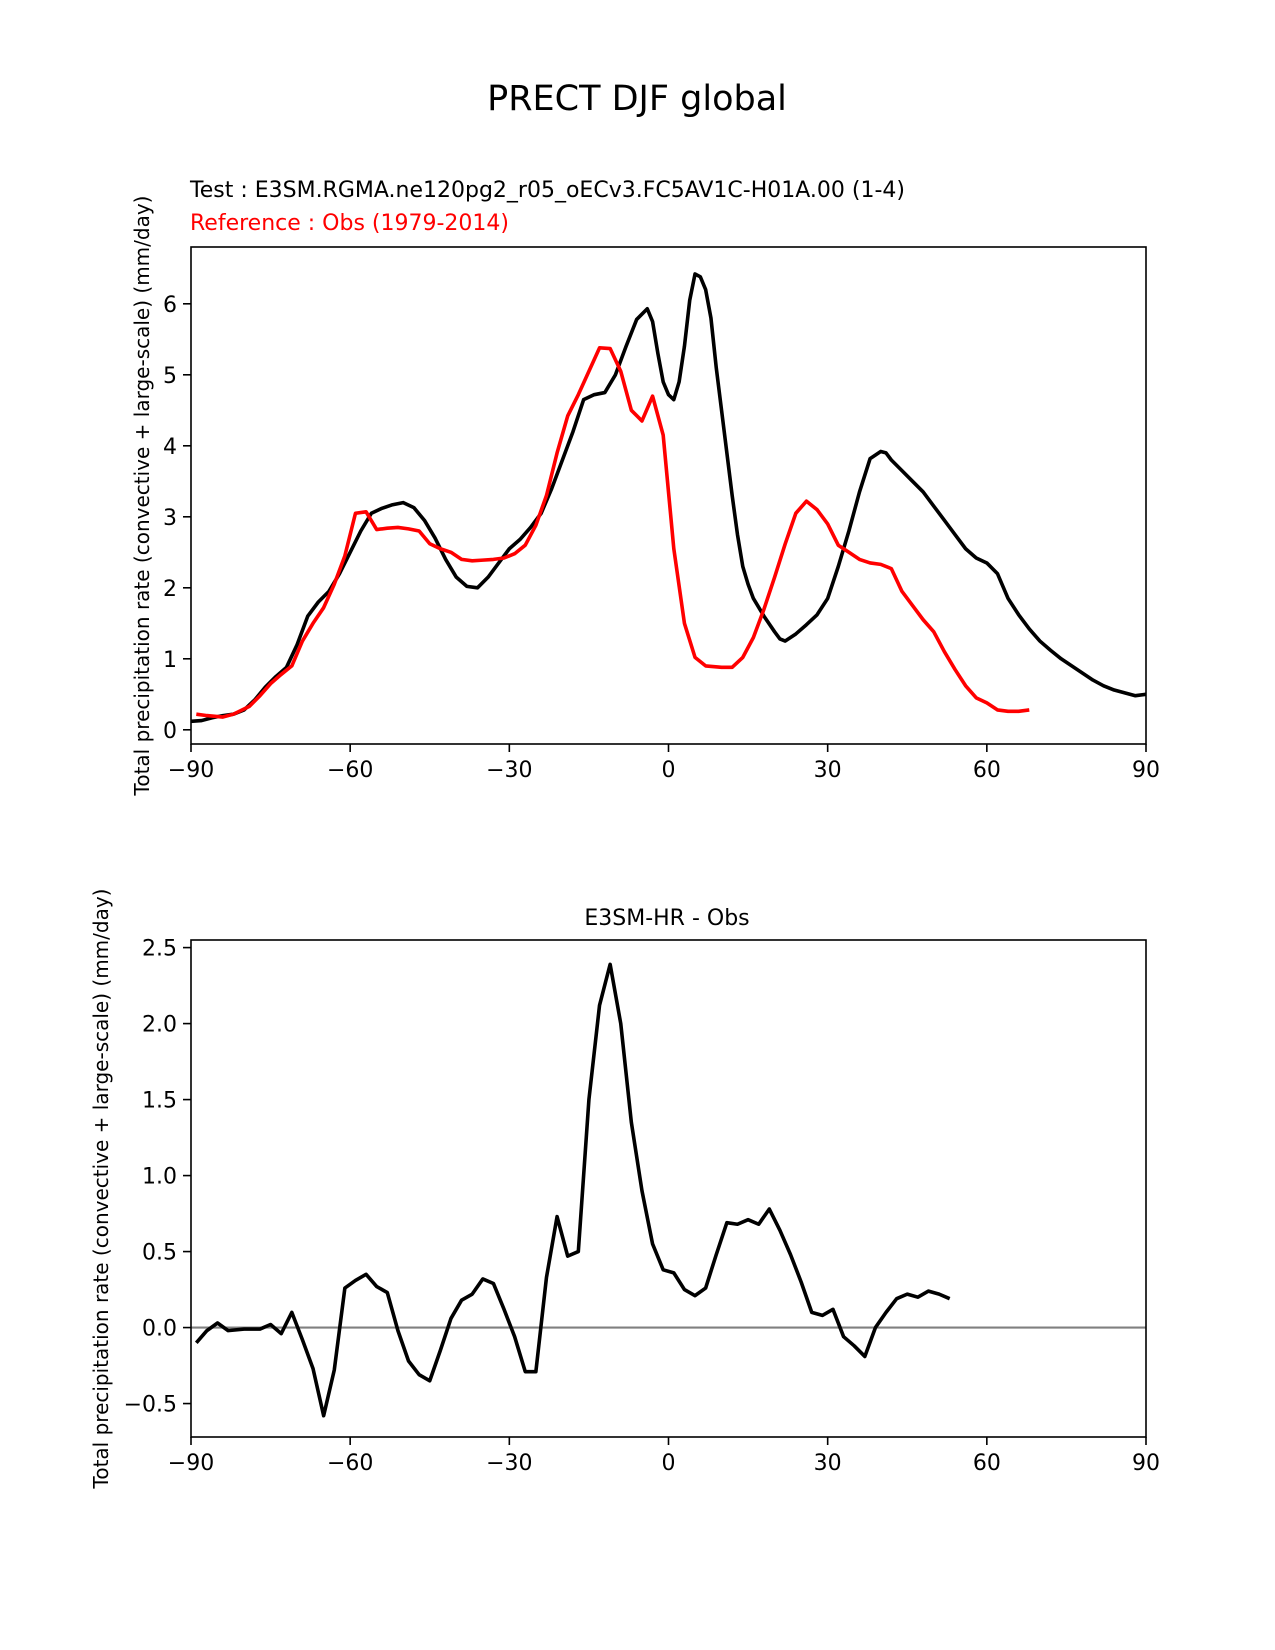 Image resolution: width=1275 pixels, height=1650 pixels. What do you see at coordinates (828, 1463) in the screenshot?
I see `bottom-xtick-label: 30` at bounding box center [828, 1463].